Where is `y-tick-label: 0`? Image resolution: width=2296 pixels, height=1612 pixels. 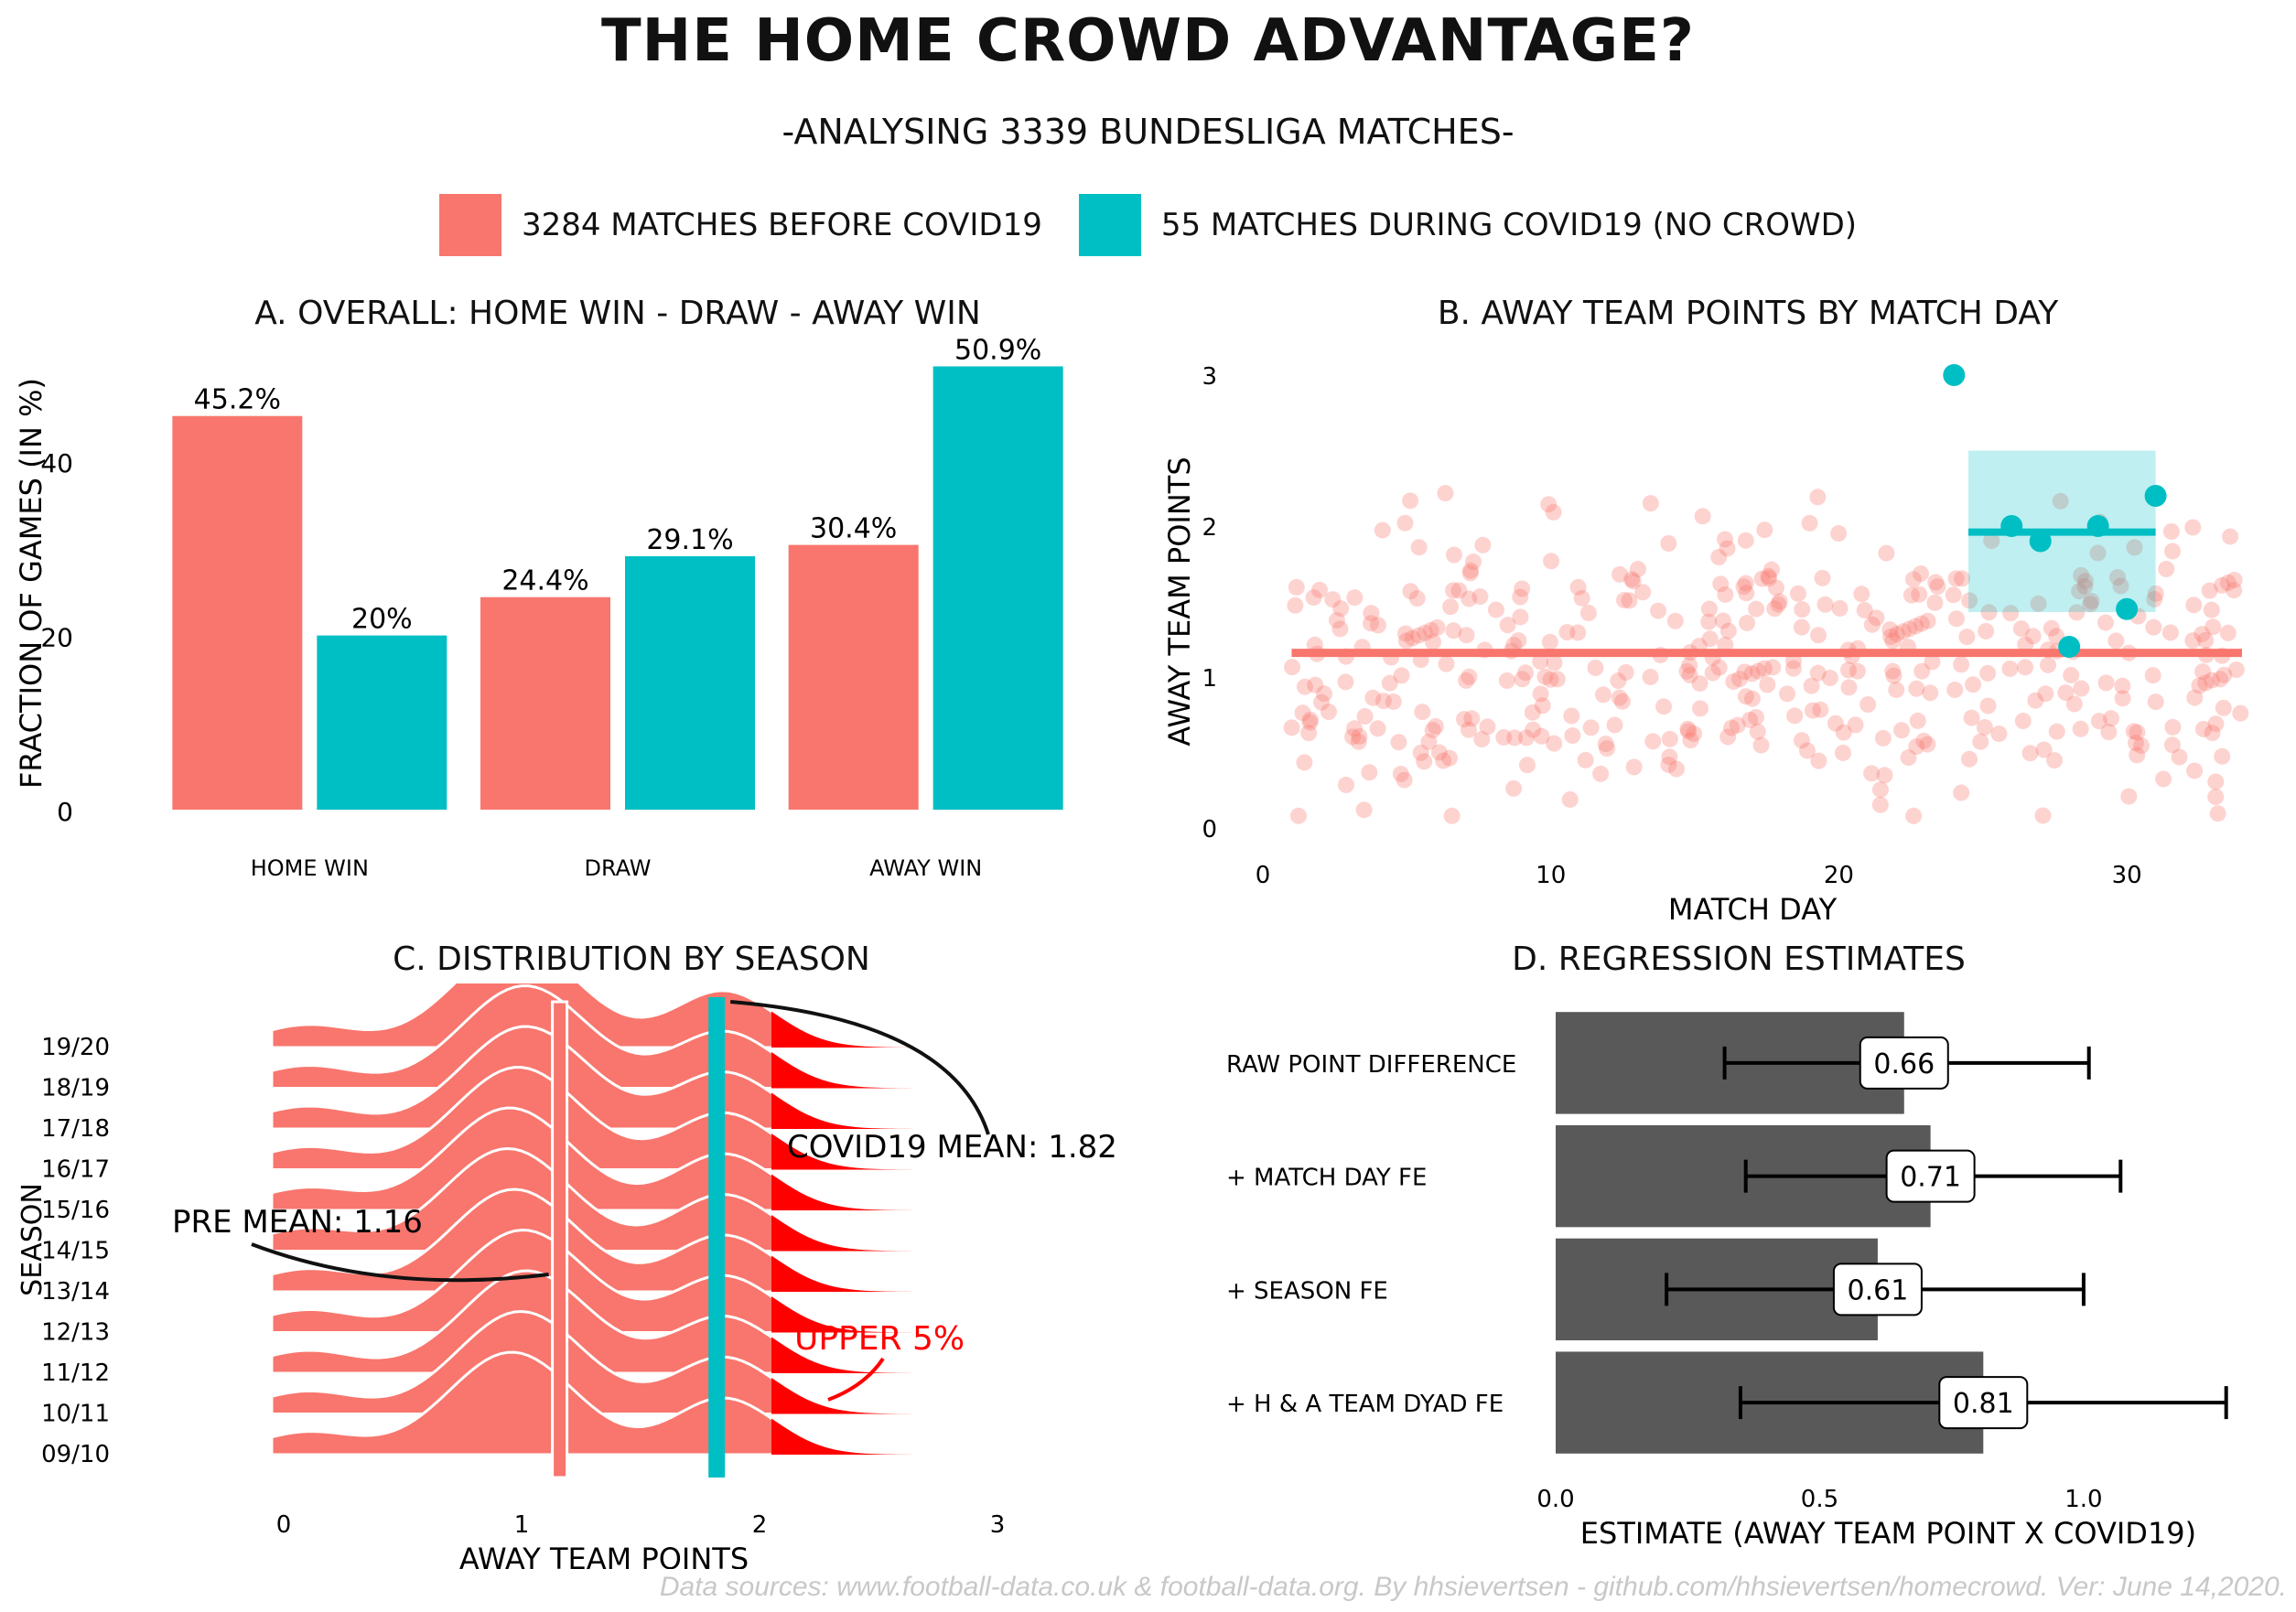 y-tick-label: 0 is located at coordinates (1210, 830).